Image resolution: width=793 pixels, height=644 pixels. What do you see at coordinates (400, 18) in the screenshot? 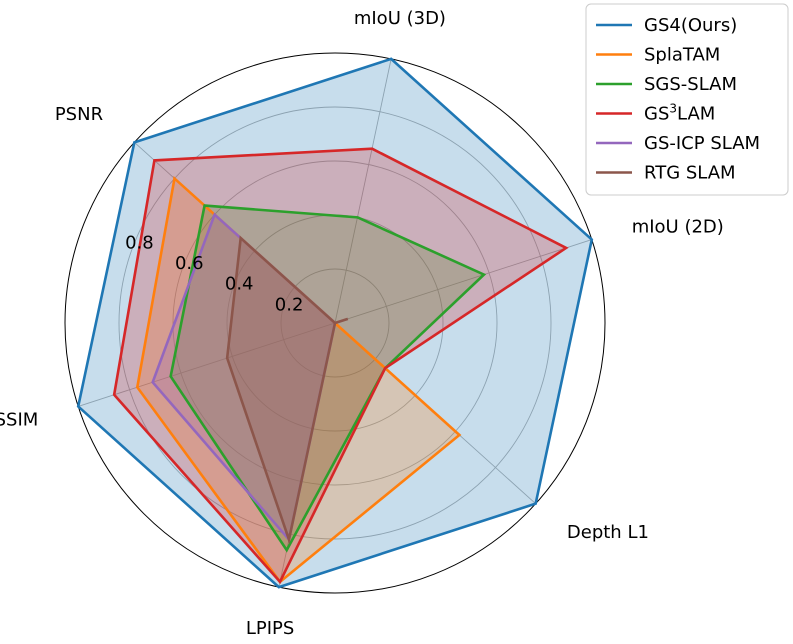
I see `axis-label-0: mIoU (3D)` at bounding box center [400, 18].